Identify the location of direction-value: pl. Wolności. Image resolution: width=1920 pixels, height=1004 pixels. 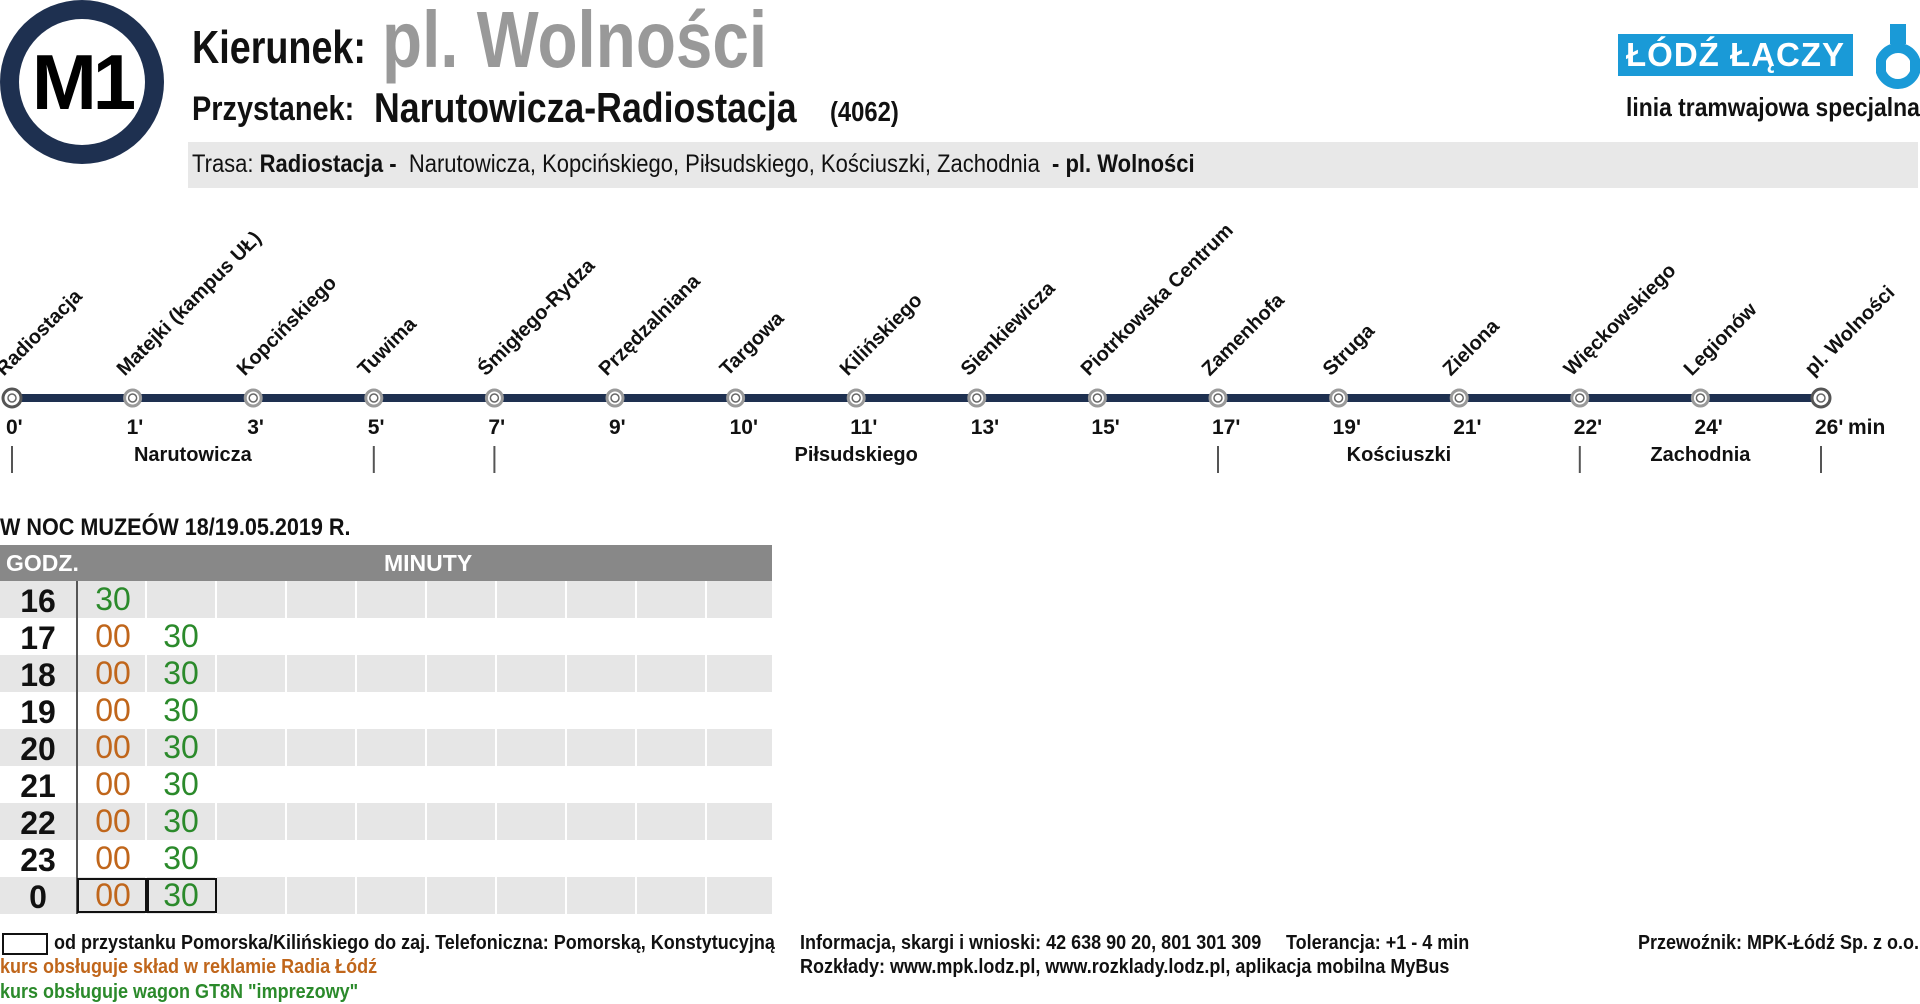
(575, 42).